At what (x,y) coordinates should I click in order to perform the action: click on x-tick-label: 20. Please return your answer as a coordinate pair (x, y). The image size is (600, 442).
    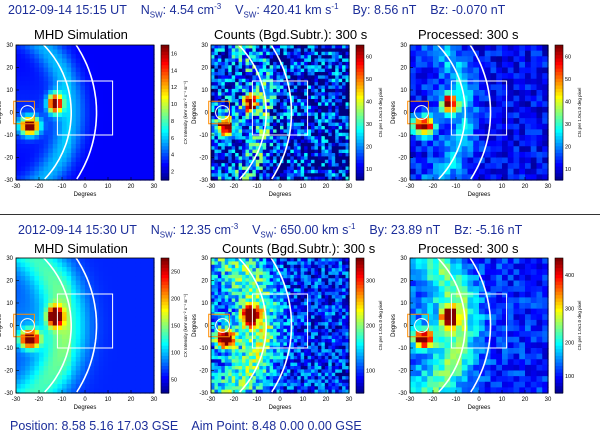
    Looking at the image, I should click on (131, 187).